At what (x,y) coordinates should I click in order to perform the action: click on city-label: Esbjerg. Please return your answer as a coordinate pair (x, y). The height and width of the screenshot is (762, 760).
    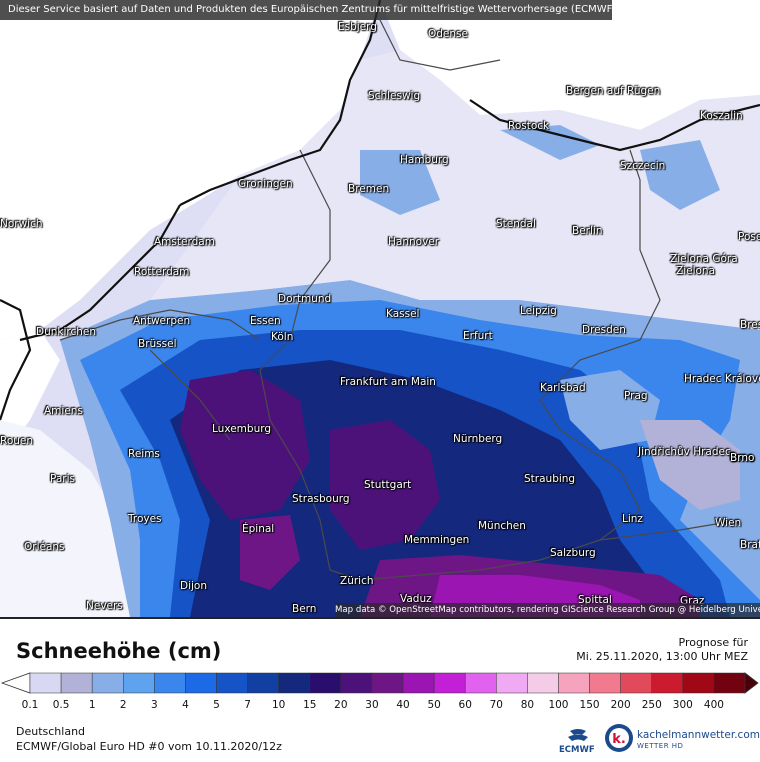
    Looking at the image, I should click on (357, 27).